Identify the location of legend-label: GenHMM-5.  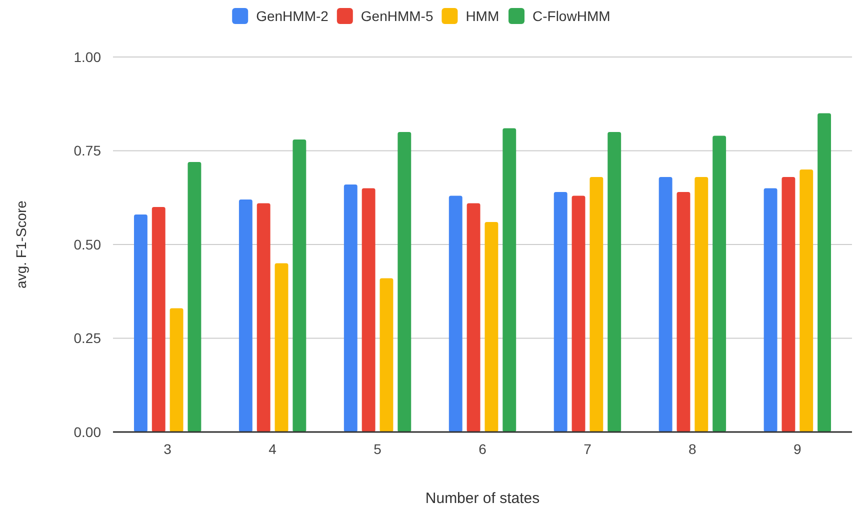
(397, 16).